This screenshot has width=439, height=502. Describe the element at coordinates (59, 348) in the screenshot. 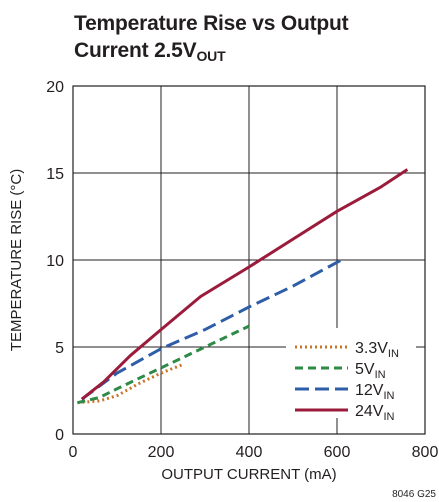

I see `y-tick-label: 5` at that location.